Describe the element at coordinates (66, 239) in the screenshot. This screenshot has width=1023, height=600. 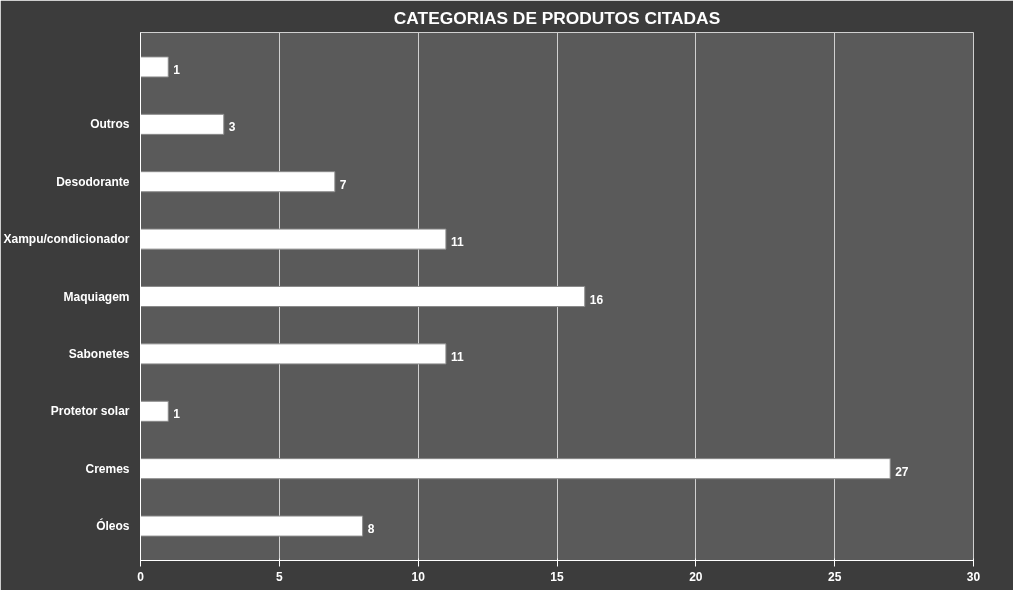
I see `y-tick-label: Xampu/condicionador` at that location.